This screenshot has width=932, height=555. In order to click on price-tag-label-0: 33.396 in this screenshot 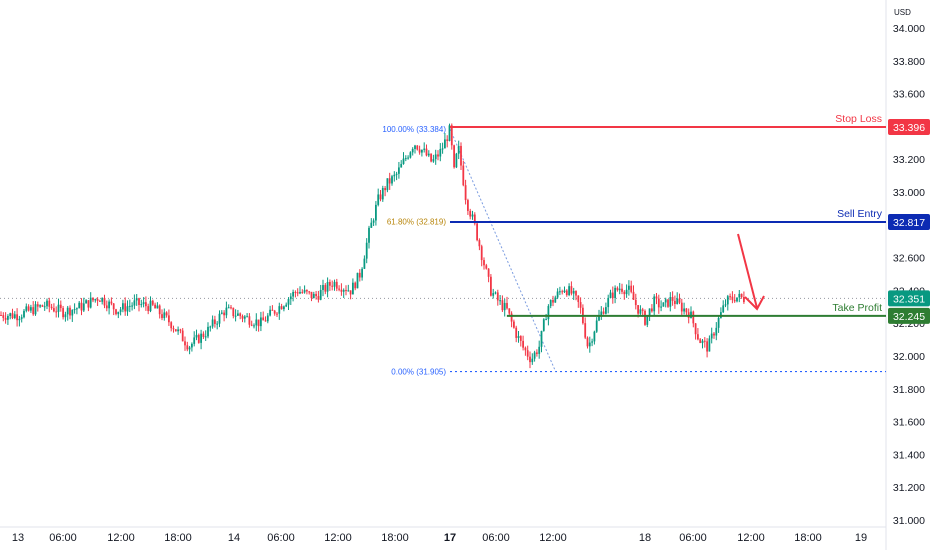, I will do `click(909, 128)`.